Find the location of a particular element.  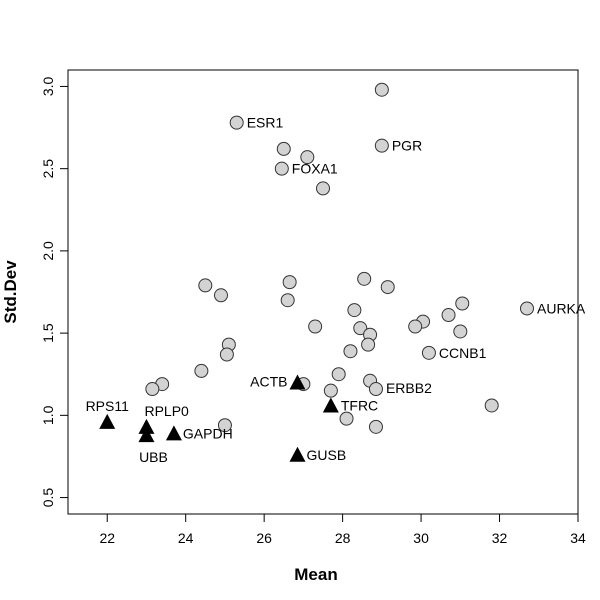

x-tick-label: 24 is located at coordinates (186, 538).